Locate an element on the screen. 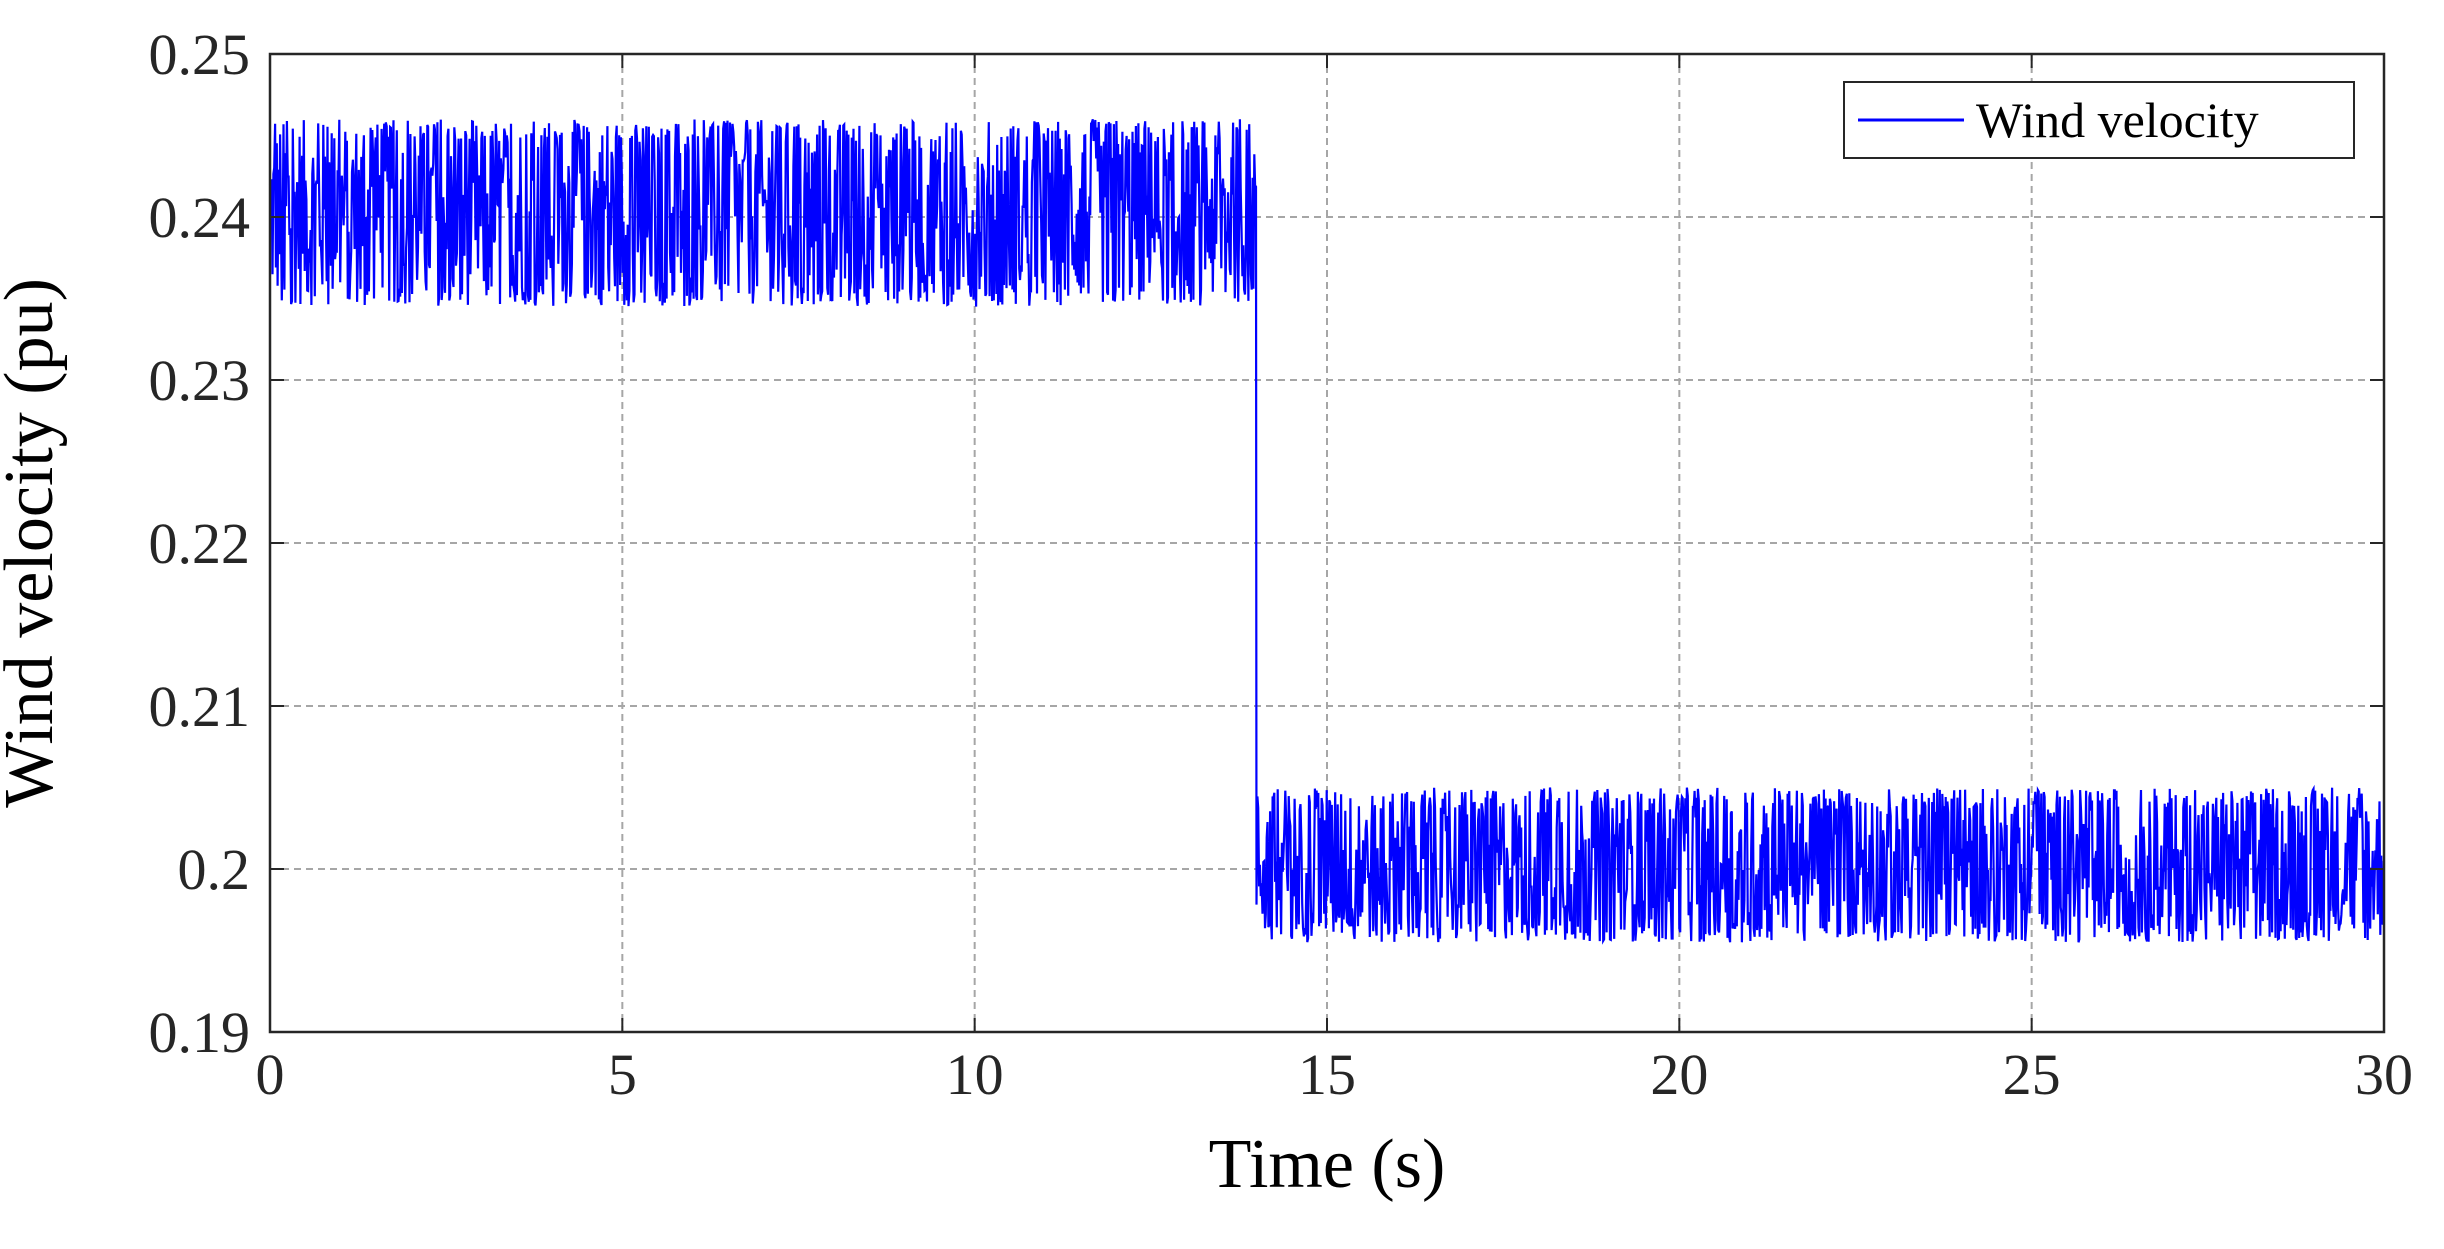 This screenshot has height=1249, width=2444. x-tick-label: 25 is located at coordinates (2032, 1074).